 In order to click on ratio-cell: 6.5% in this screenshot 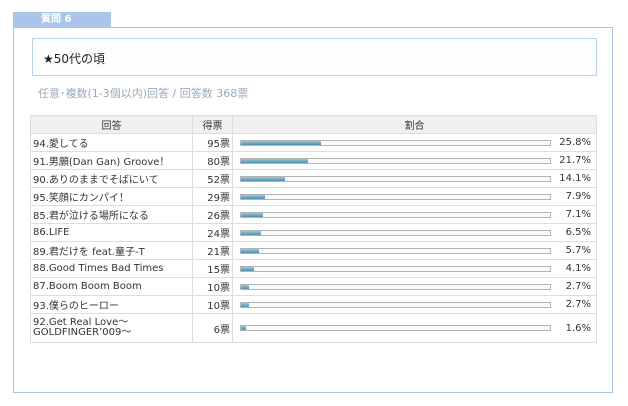, I will do `click(414, 232)`.